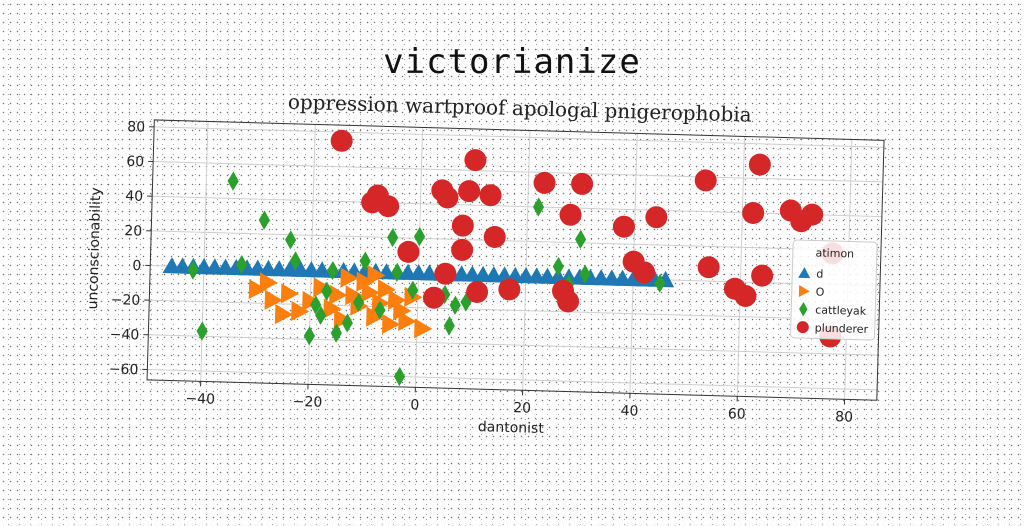  What do you see at coordinates (200, 399) in the screenshot?
I see `x-tick-label: −40` at bounding box center [200, 399].